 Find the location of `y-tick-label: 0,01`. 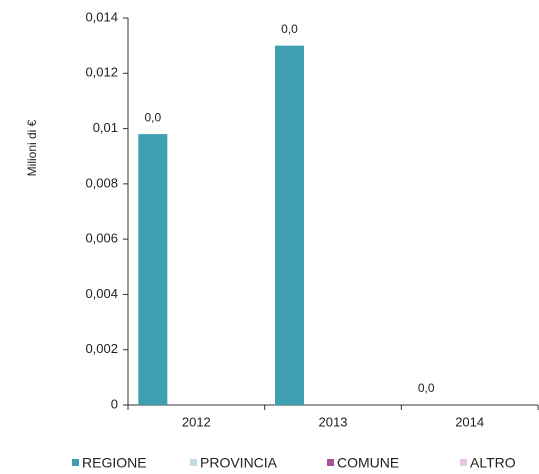

y-tick-label: 0,01 is located at coordinates (105, 127).